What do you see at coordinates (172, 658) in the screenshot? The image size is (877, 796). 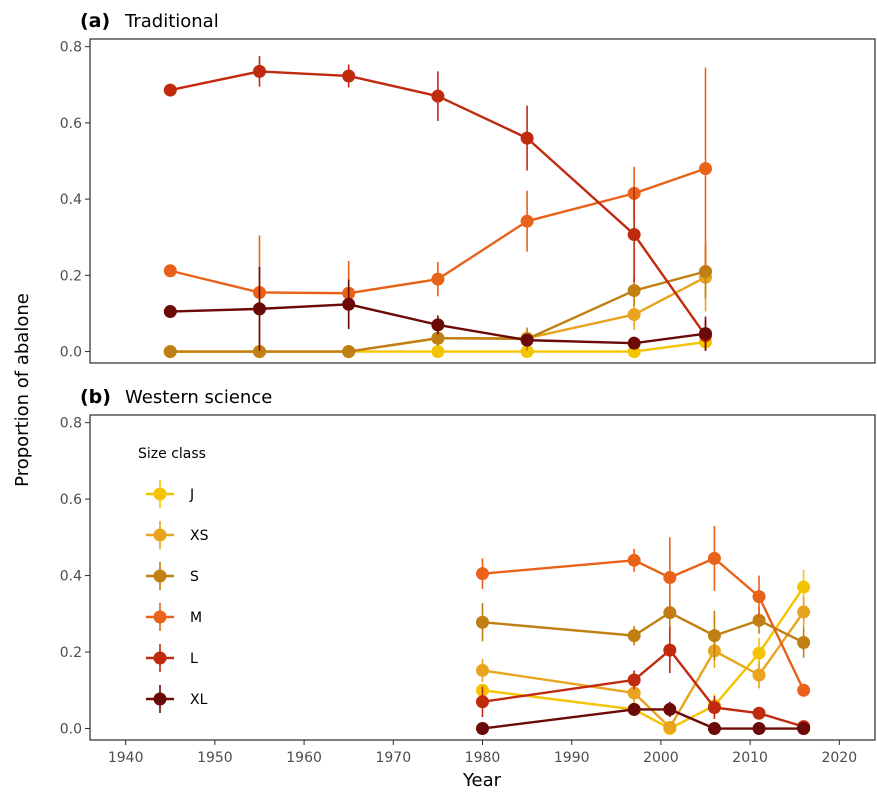 I see `legend-item-l: L` at bounding box center [172, 658].